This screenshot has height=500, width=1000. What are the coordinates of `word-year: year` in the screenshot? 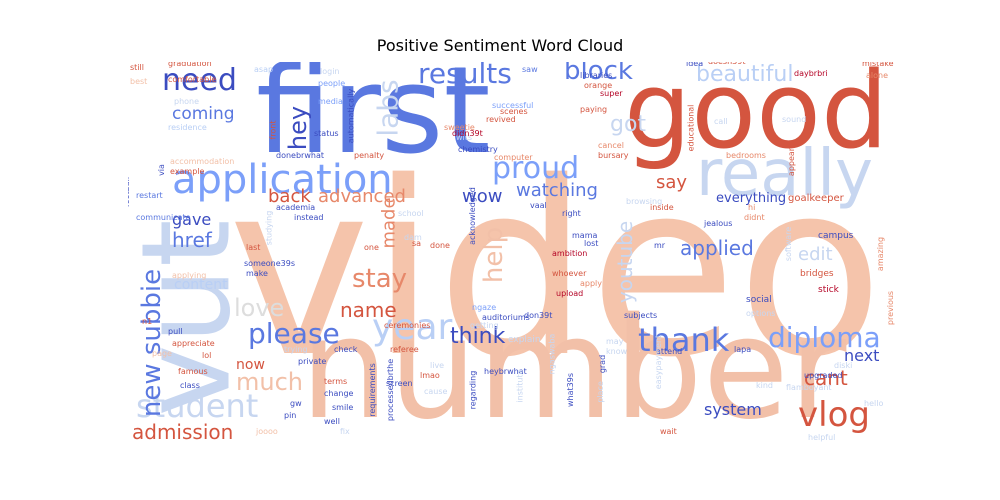 It's located at (412, 327).